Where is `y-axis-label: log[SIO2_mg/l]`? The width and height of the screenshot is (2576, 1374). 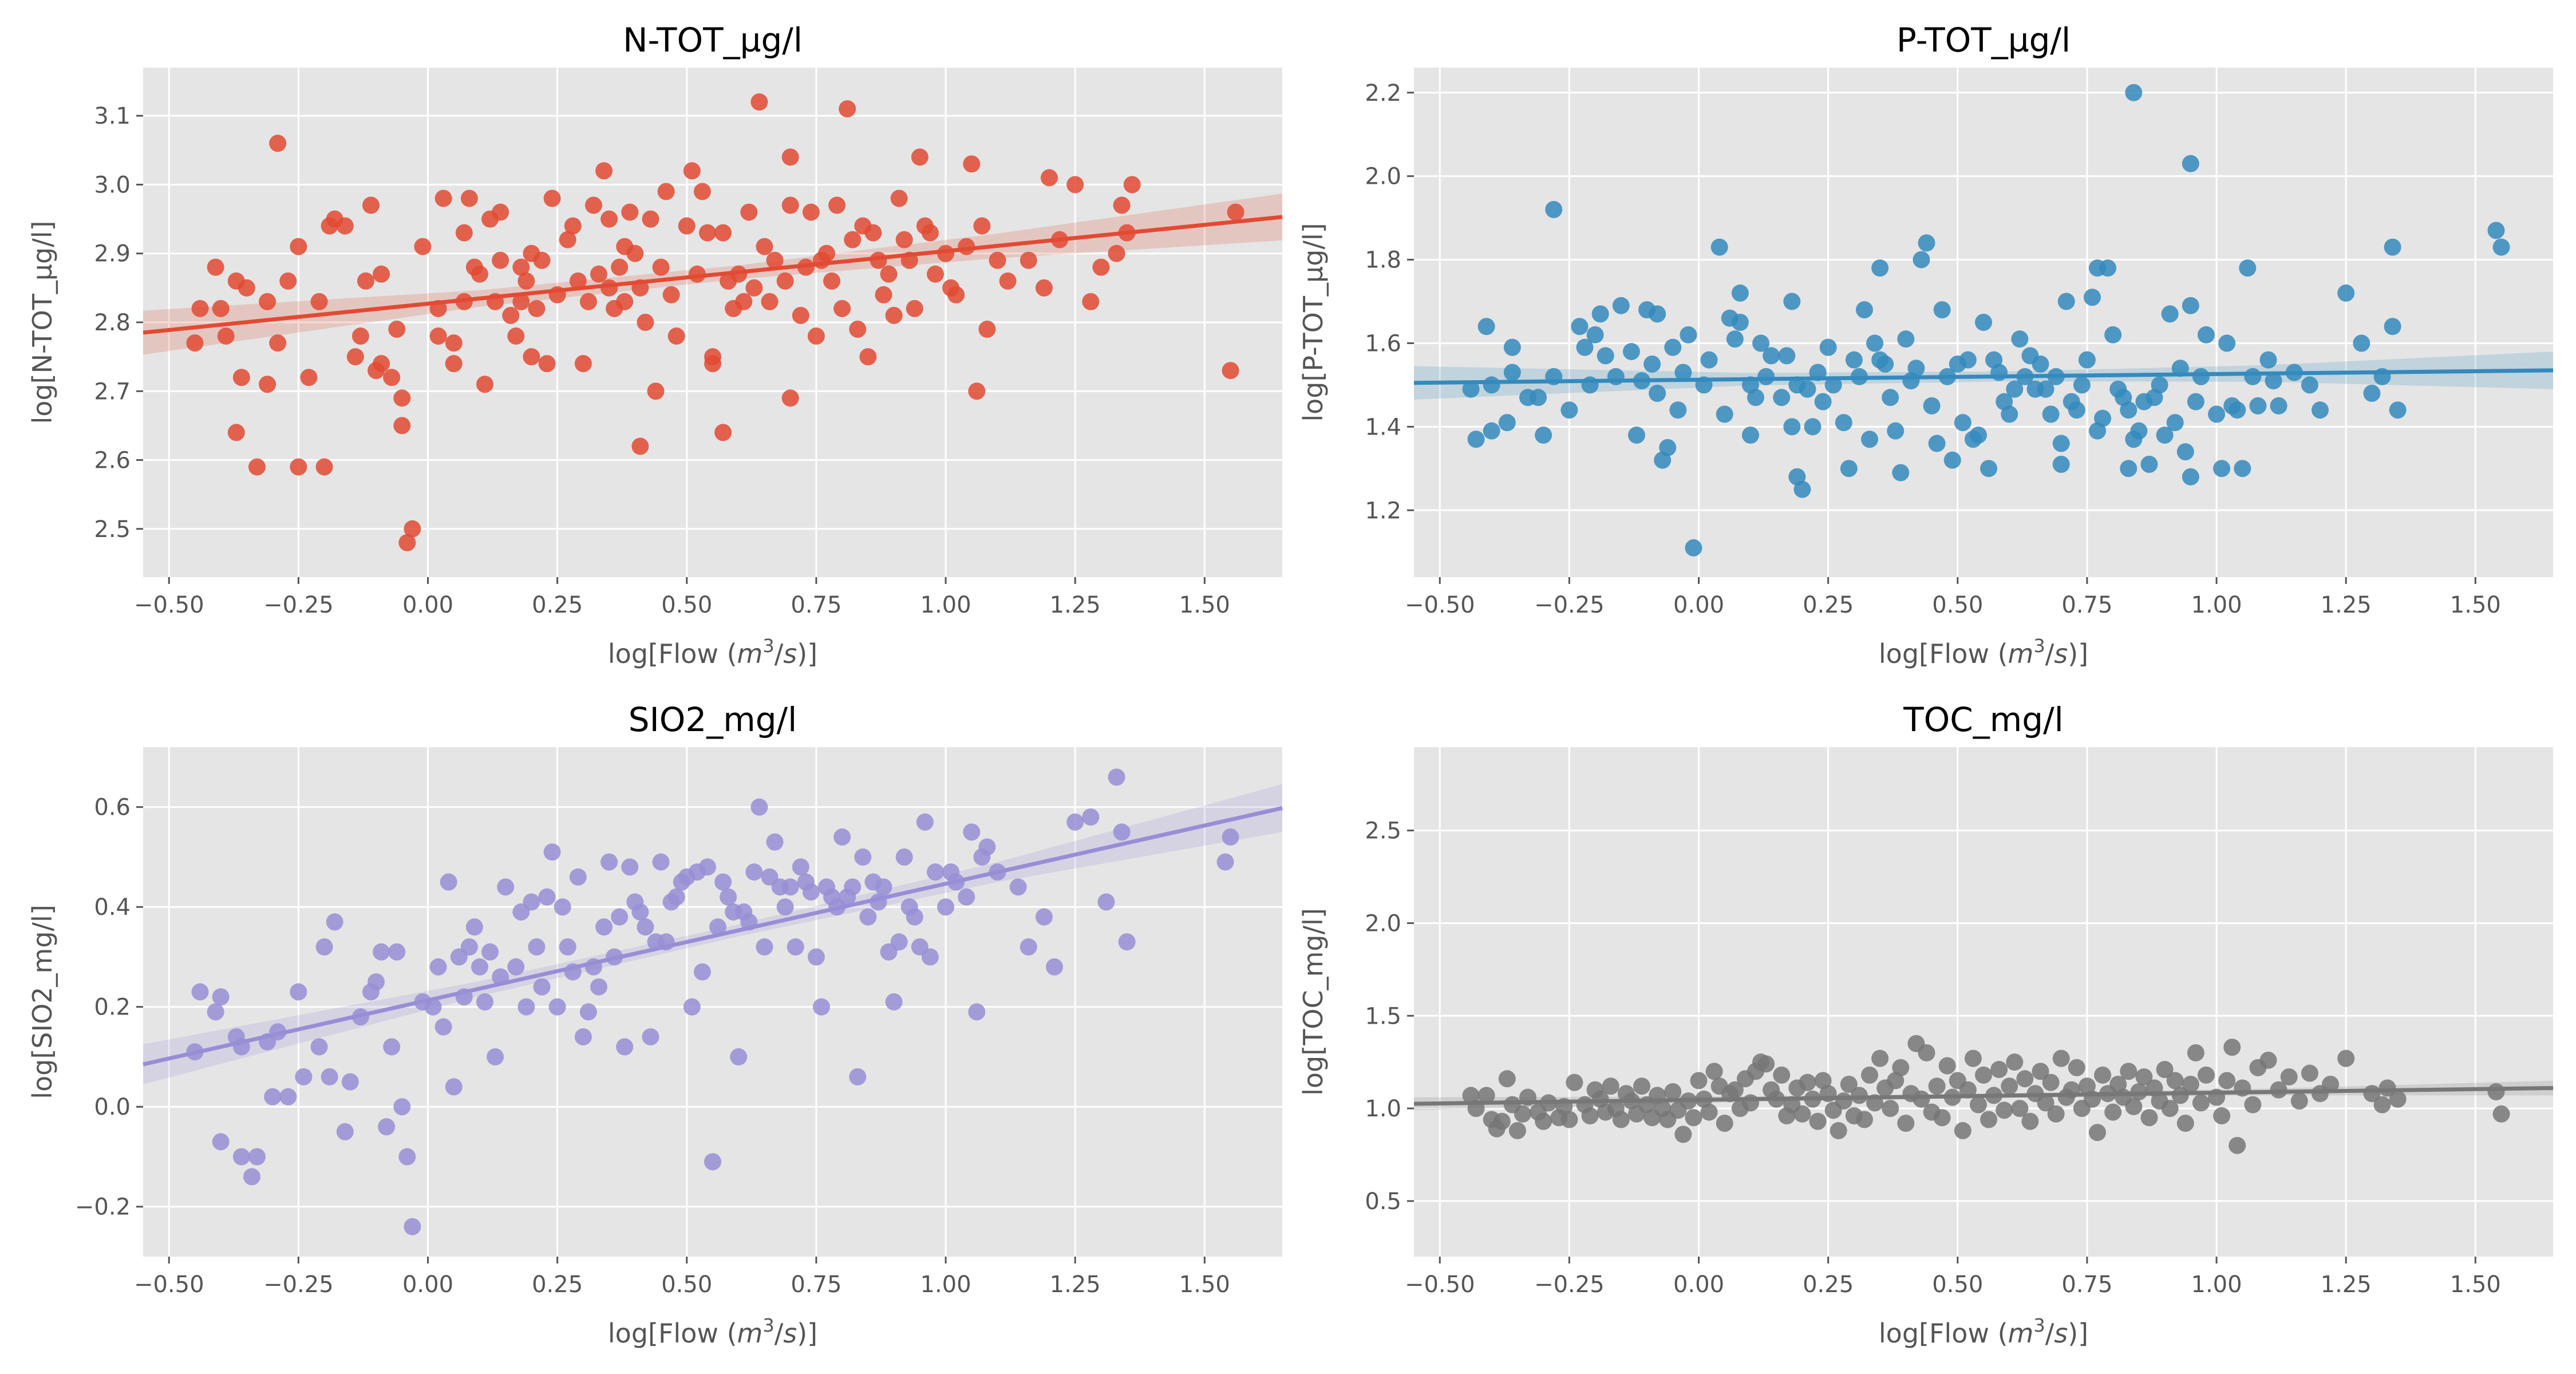 y-axis-label: log[SIO2_mg/l] is located at coordinates (42, 1002).